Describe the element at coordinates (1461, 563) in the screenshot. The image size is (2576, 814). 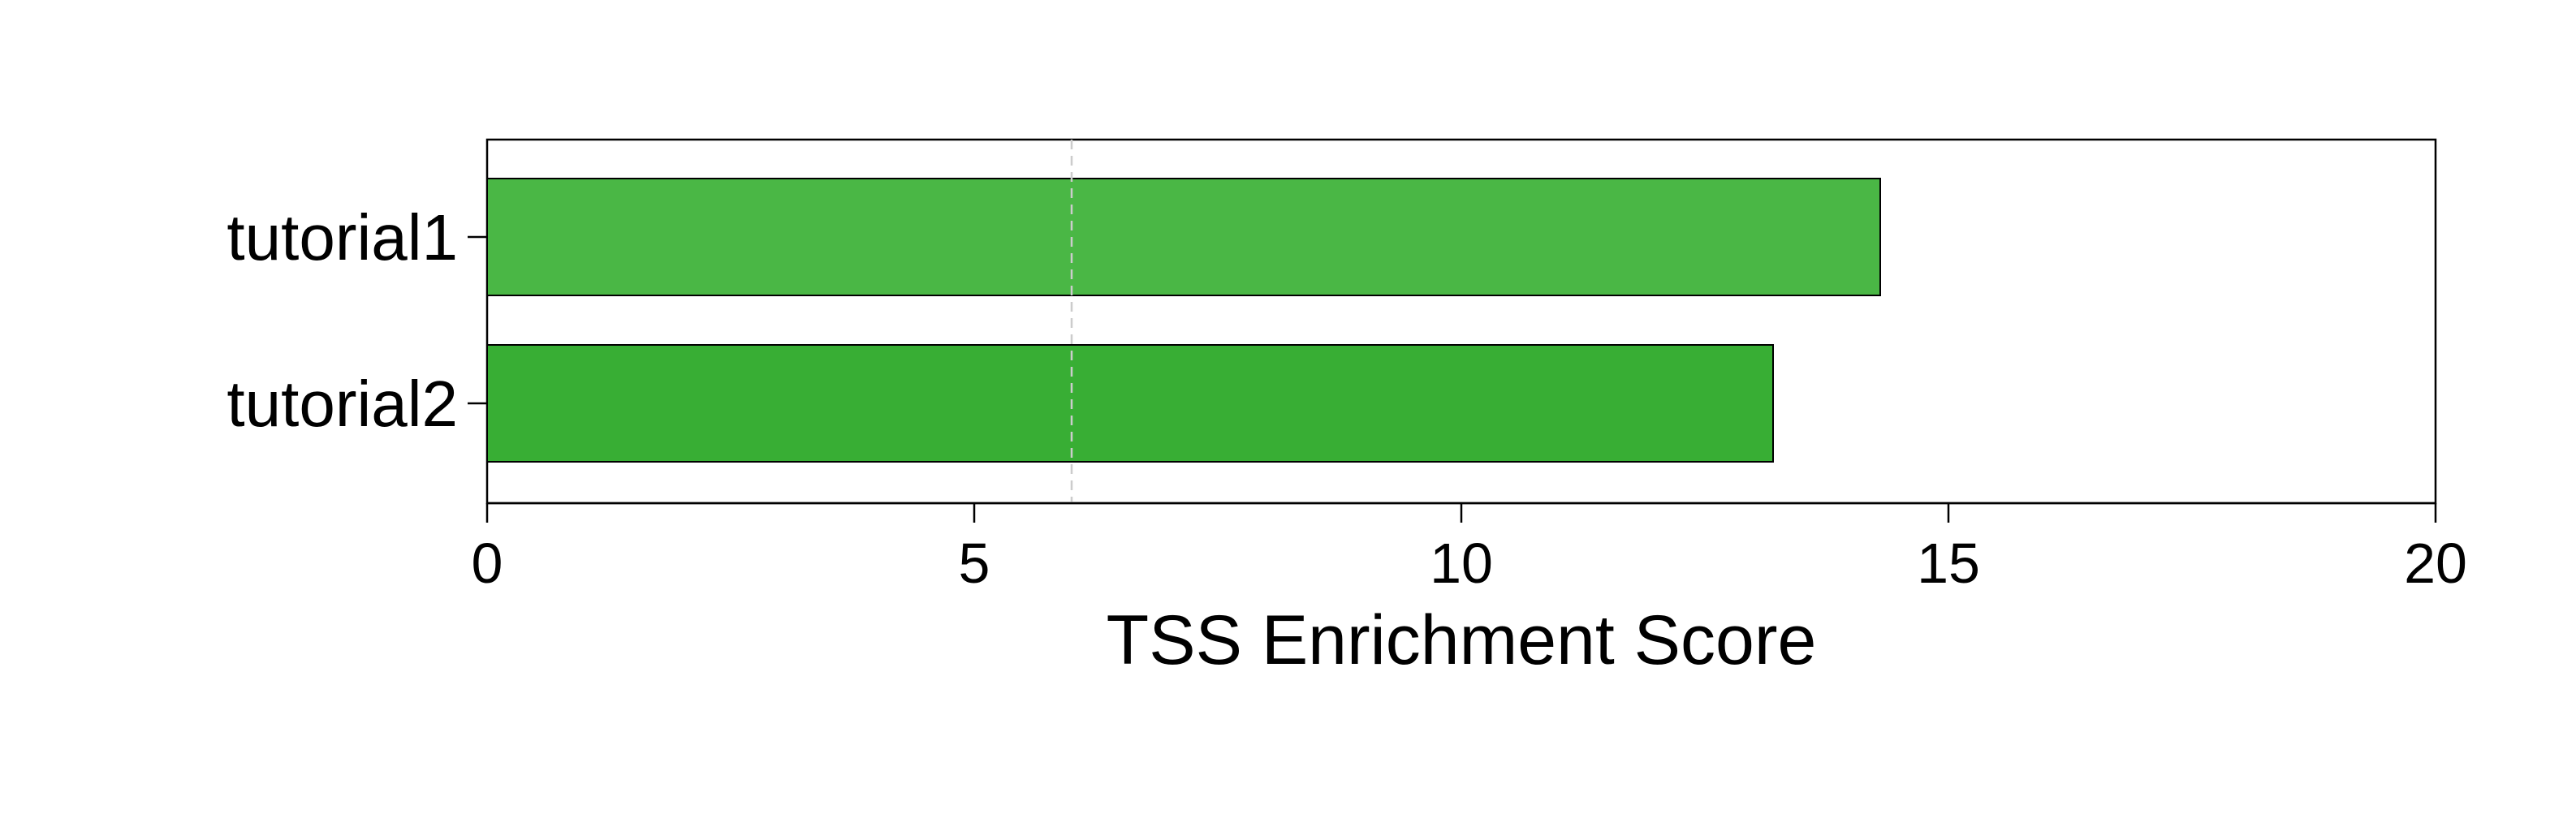
I see `x-tick-label-10: 10` at that location.